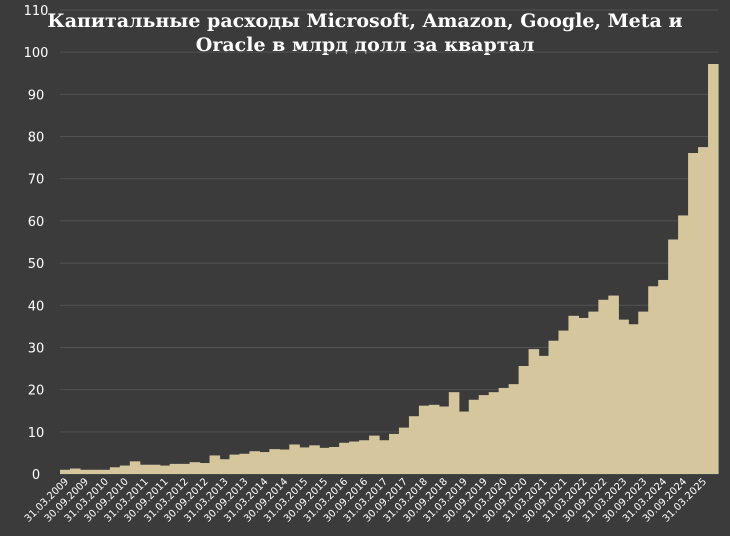 The image size is (730, 536). What do you see at coordinates (125, 469) in the screenshot?
I see `data-column-30.09.2010` at bounding box center [125, 469].